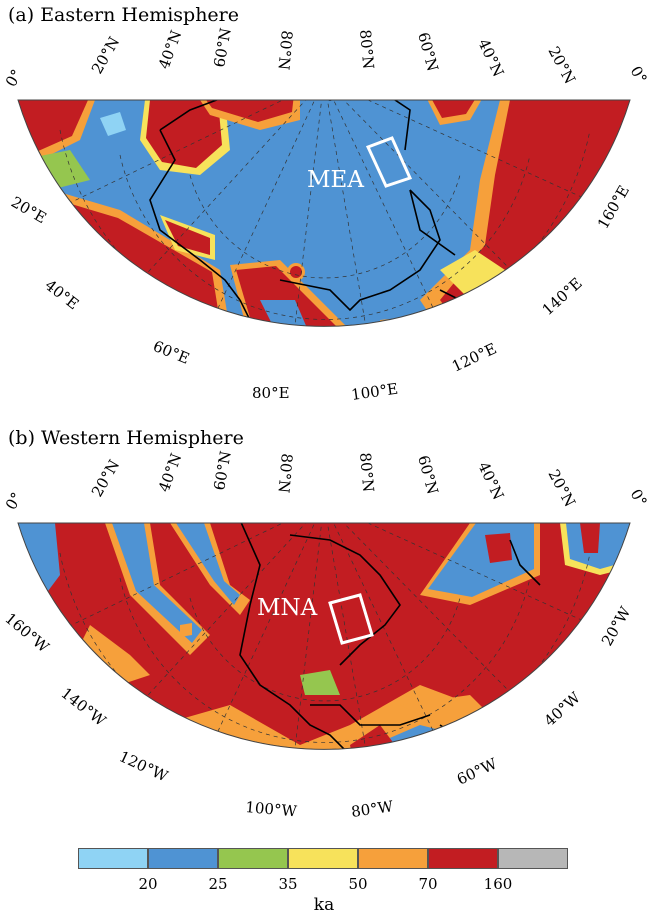 Image resolution: width=647 pixels, height=918 pixels. I want to click on zone-europe, so click(185, 137).